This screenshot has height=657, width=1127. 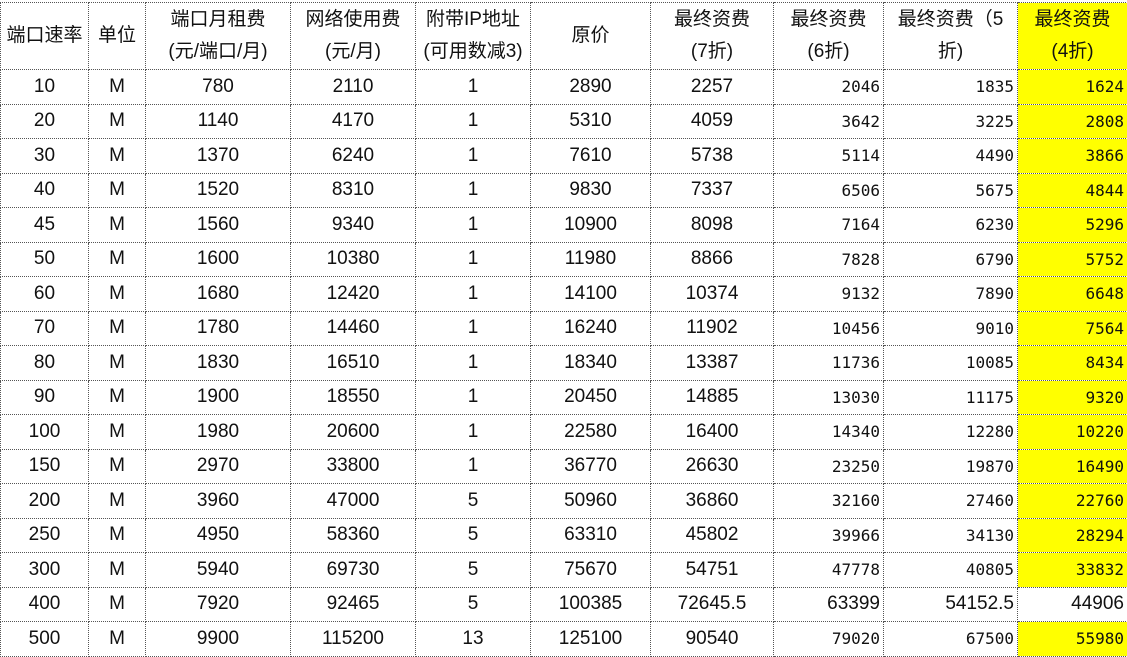 What do you see at coordinates (712, 363) in the screenshot?
I see `cell-final-70: 13387` at bounding box center [712, 363].